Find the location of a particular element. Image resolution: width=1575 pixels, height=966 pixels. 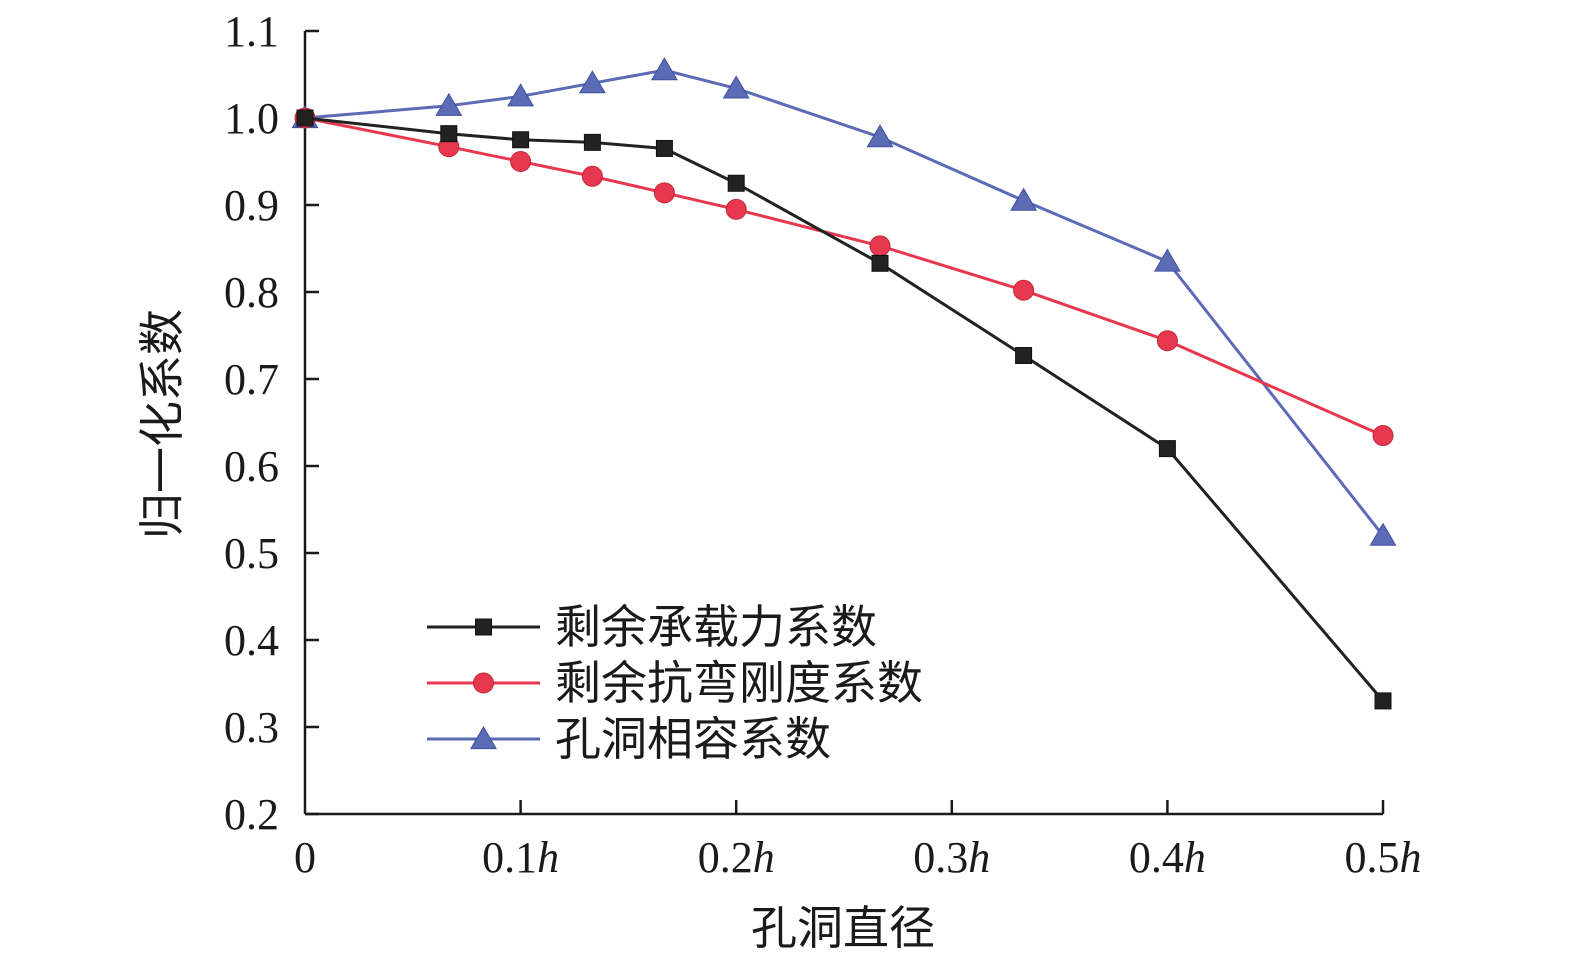

x-tick-label: 0.1h is located at coordinates (520, 857).